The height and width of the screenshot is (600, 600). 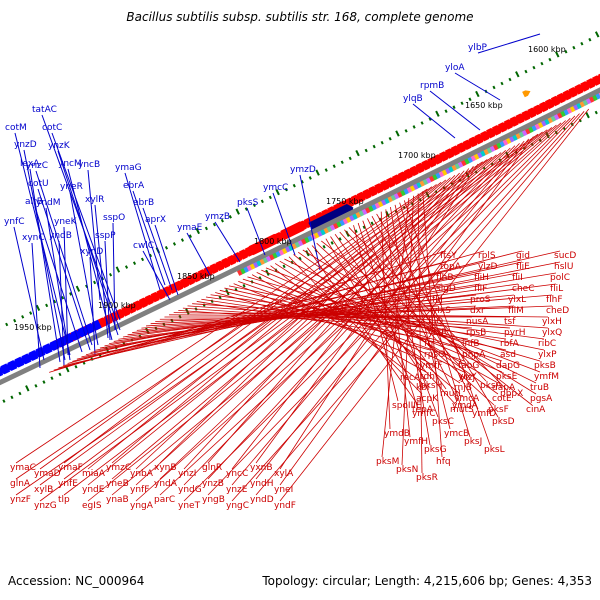 What do you see at coordinates (407, 406) in the screenshot?
I see `gene-label: spoIIIE` at bounding box center [407, 406].